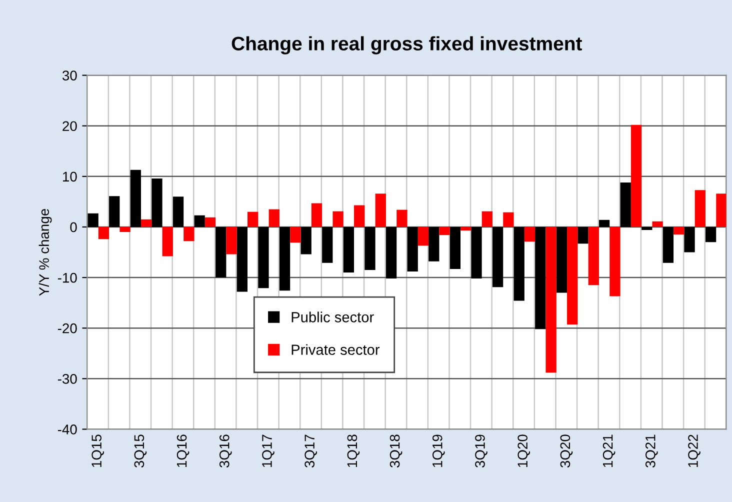 The height and width of the screenshot is (502, 732). I want to click on x-tick-label: 3Q18, so click(396, 451).